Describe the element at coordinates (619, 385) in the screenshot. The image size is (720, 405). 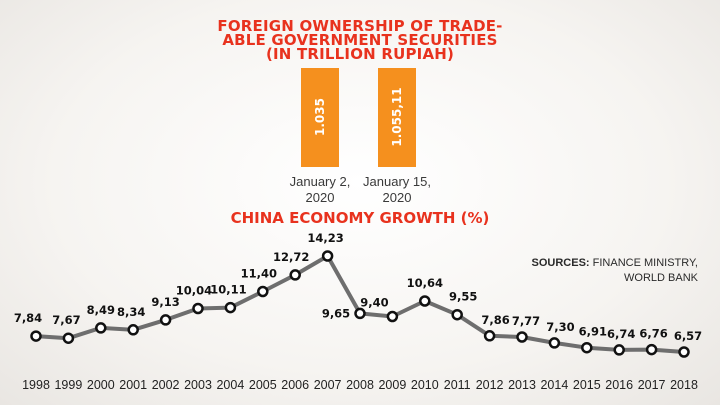
I see `x-tick-2016: 2016` at that location.